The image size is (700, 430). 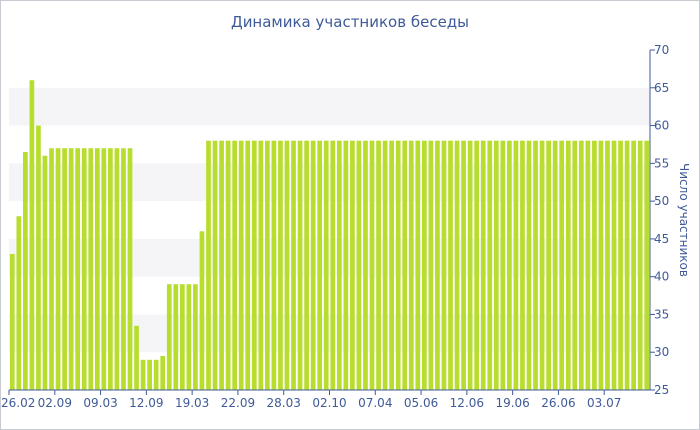 I want to click on x-tick-label: 05.06, so click(x=421, y=403).